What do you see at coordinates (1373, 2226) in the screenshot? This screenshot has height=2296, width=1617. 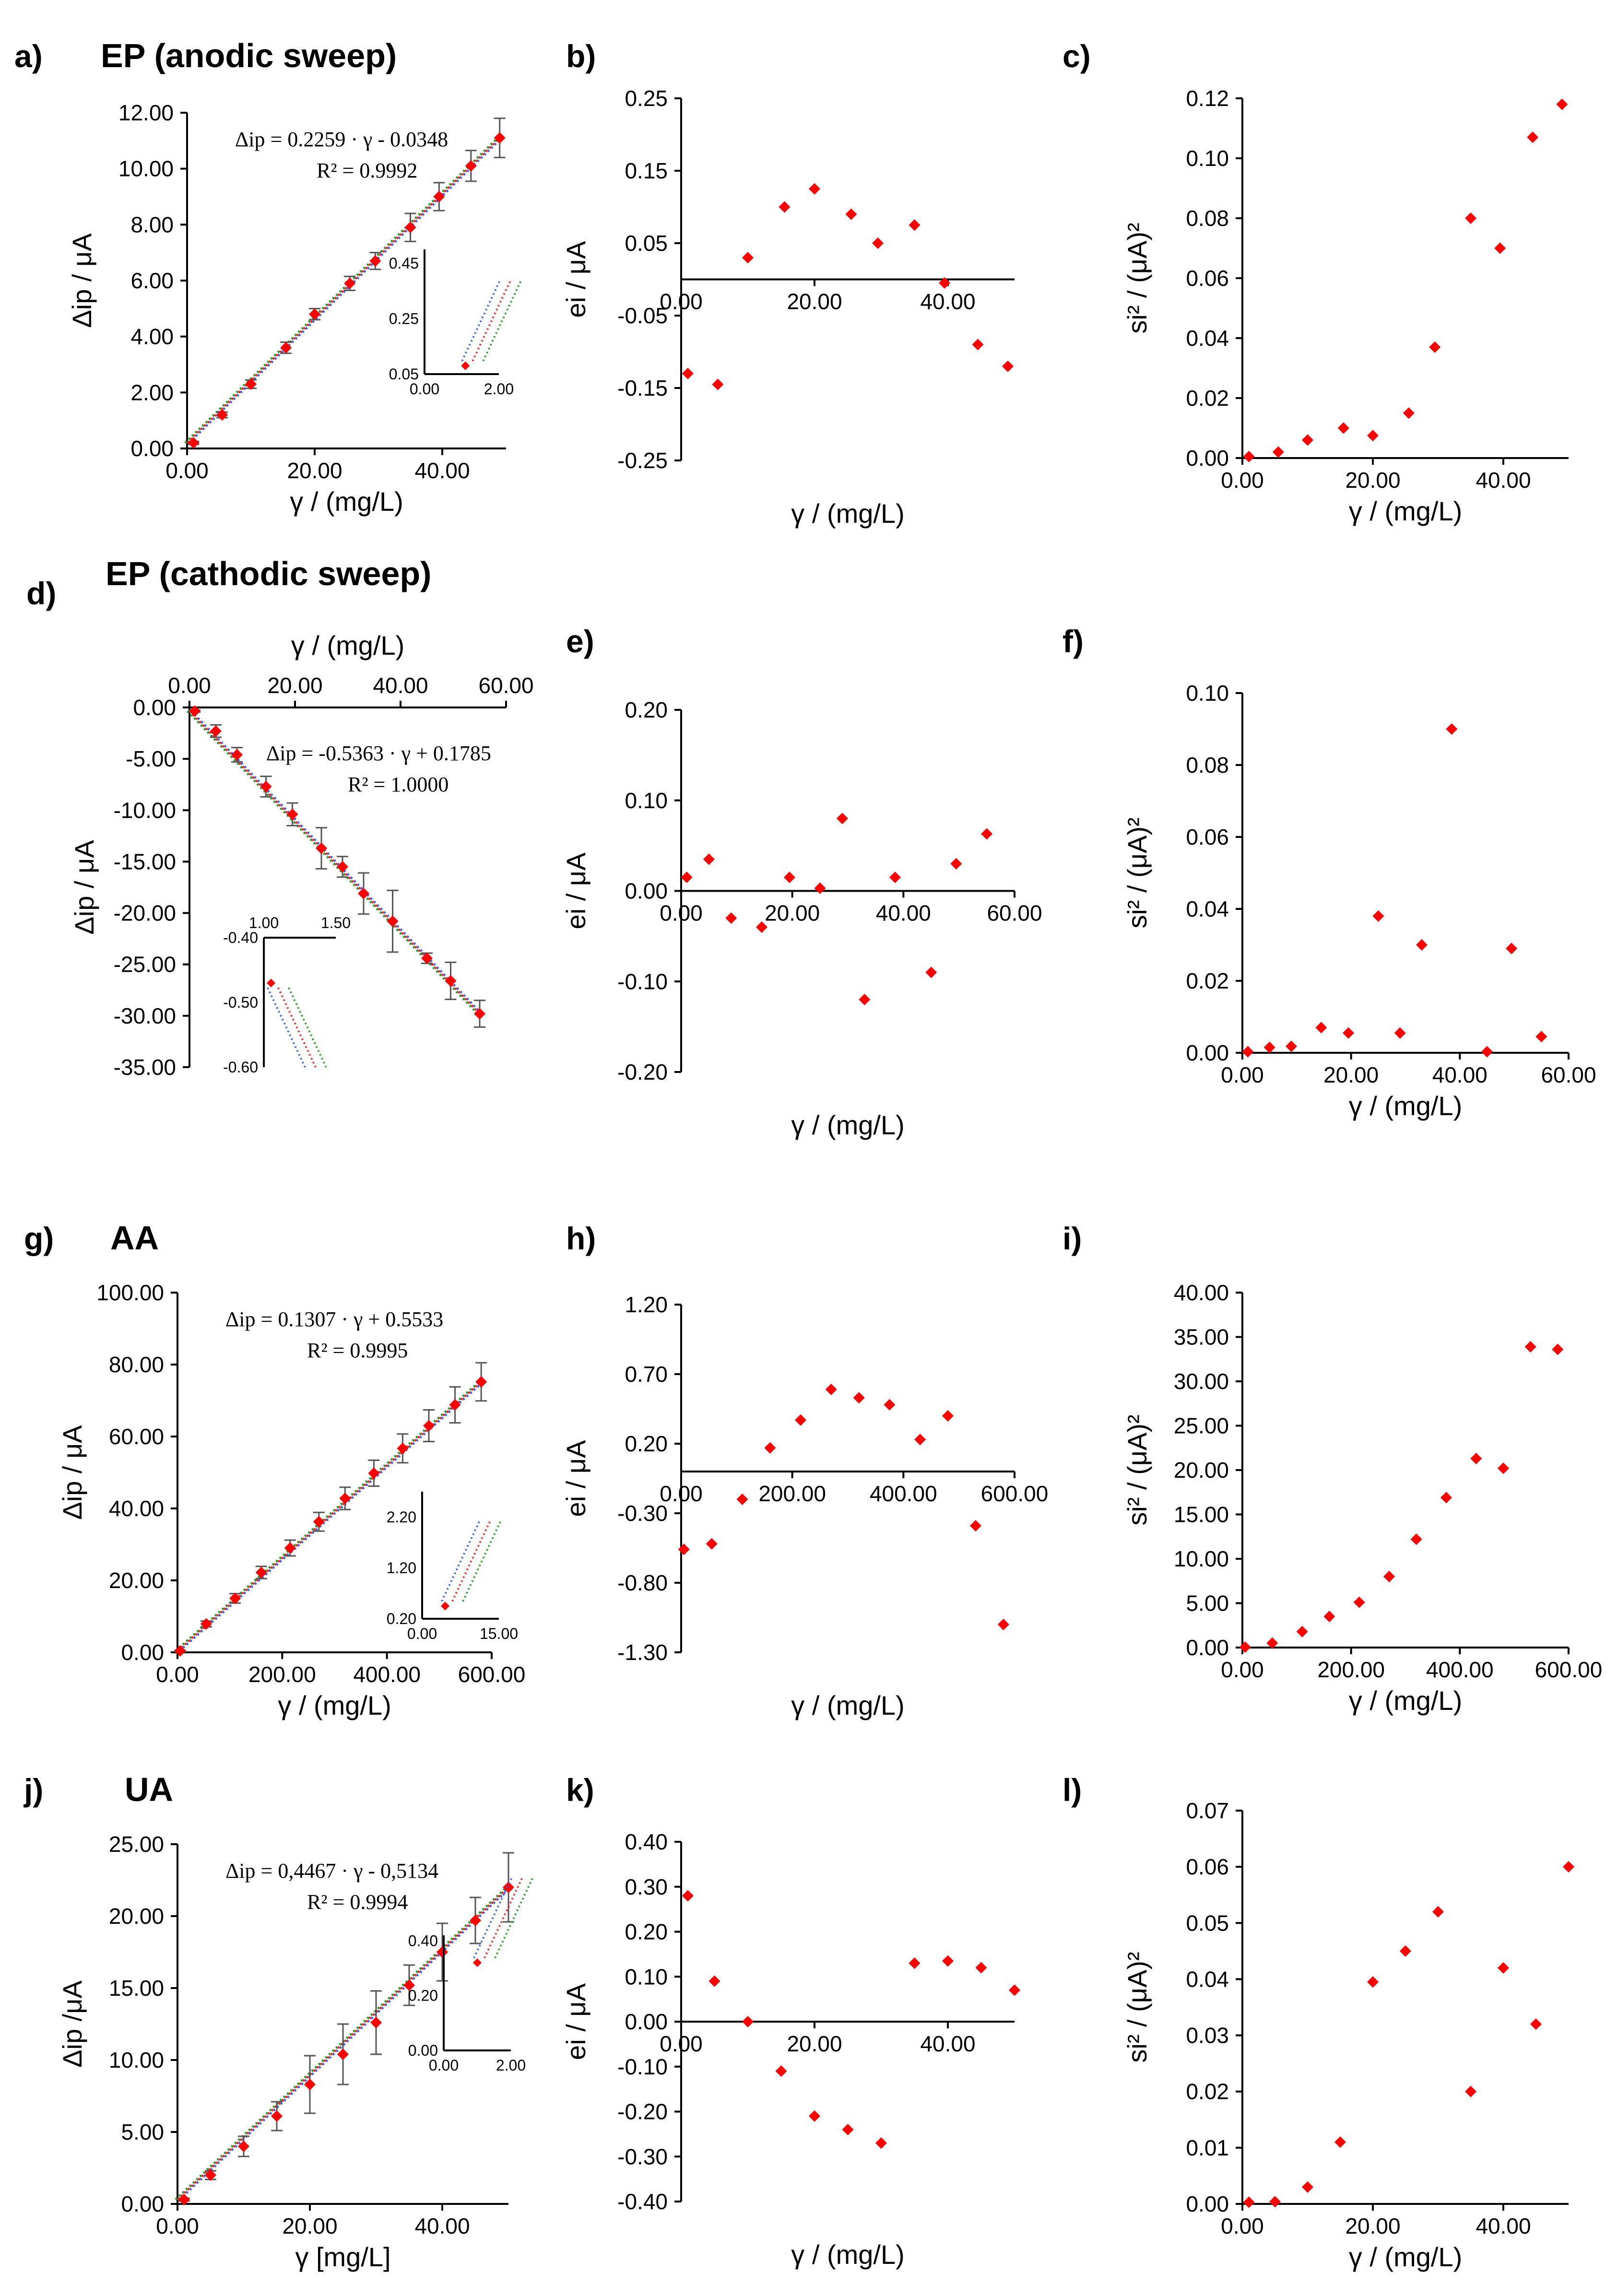 I see `x-tick-label-l: 20.00` at bounding box center [1373, 2226].